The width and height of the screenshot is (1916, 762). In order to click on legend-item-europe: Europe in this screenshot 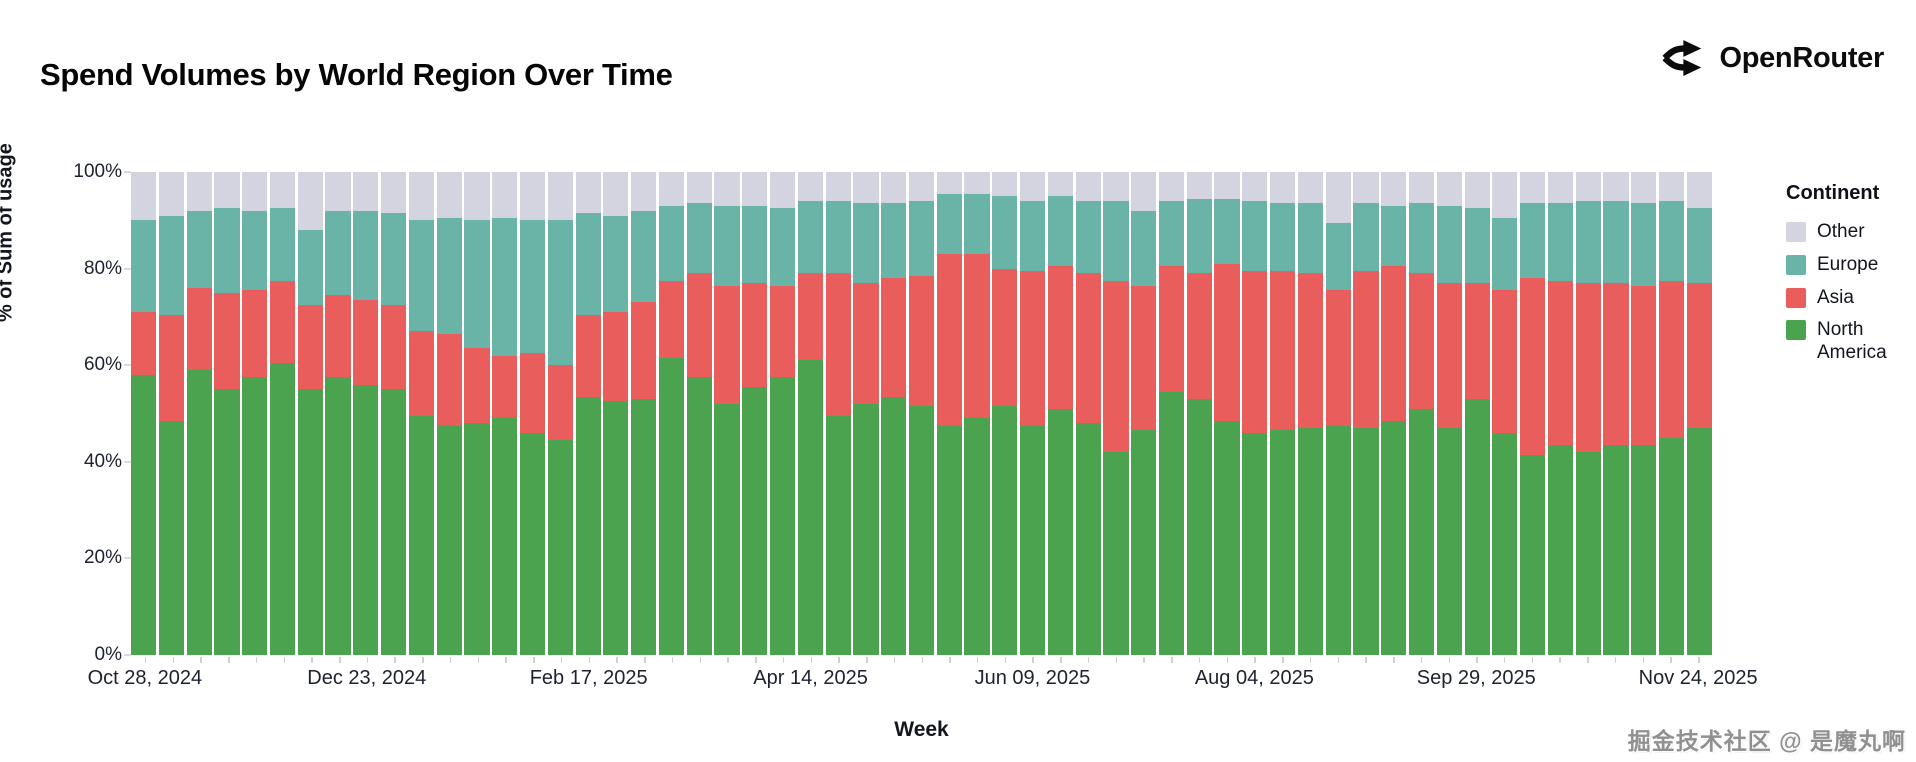, I will do `click(1848, 265)`.